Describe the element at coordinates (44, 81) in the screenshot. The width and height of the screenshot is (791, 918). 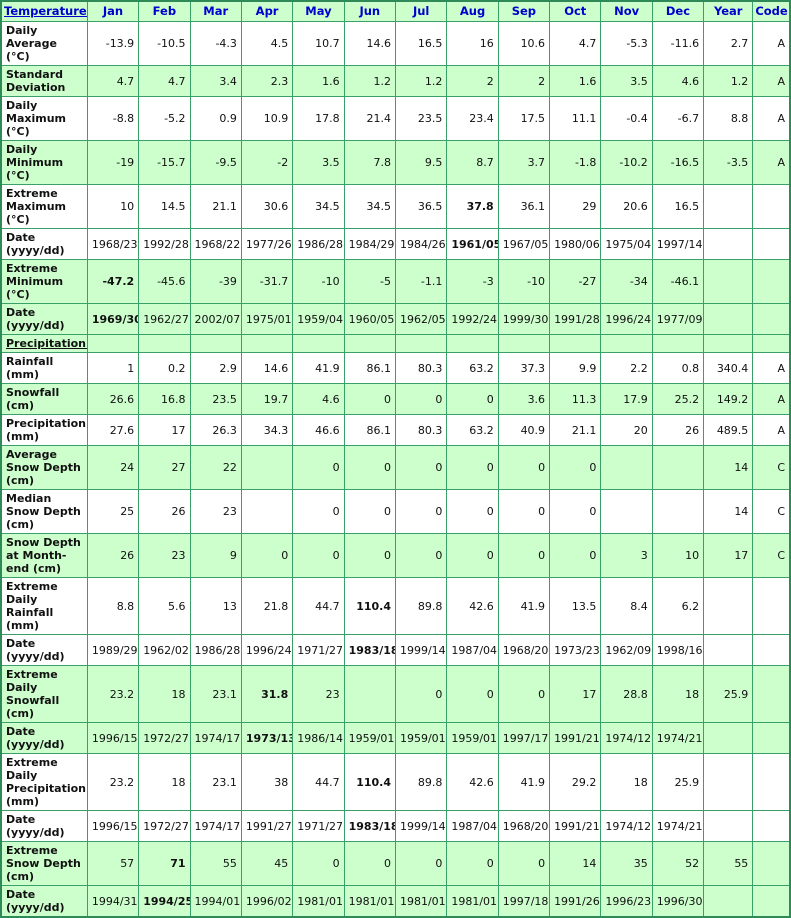
I see `row-label: Standard Deviation` at that location.